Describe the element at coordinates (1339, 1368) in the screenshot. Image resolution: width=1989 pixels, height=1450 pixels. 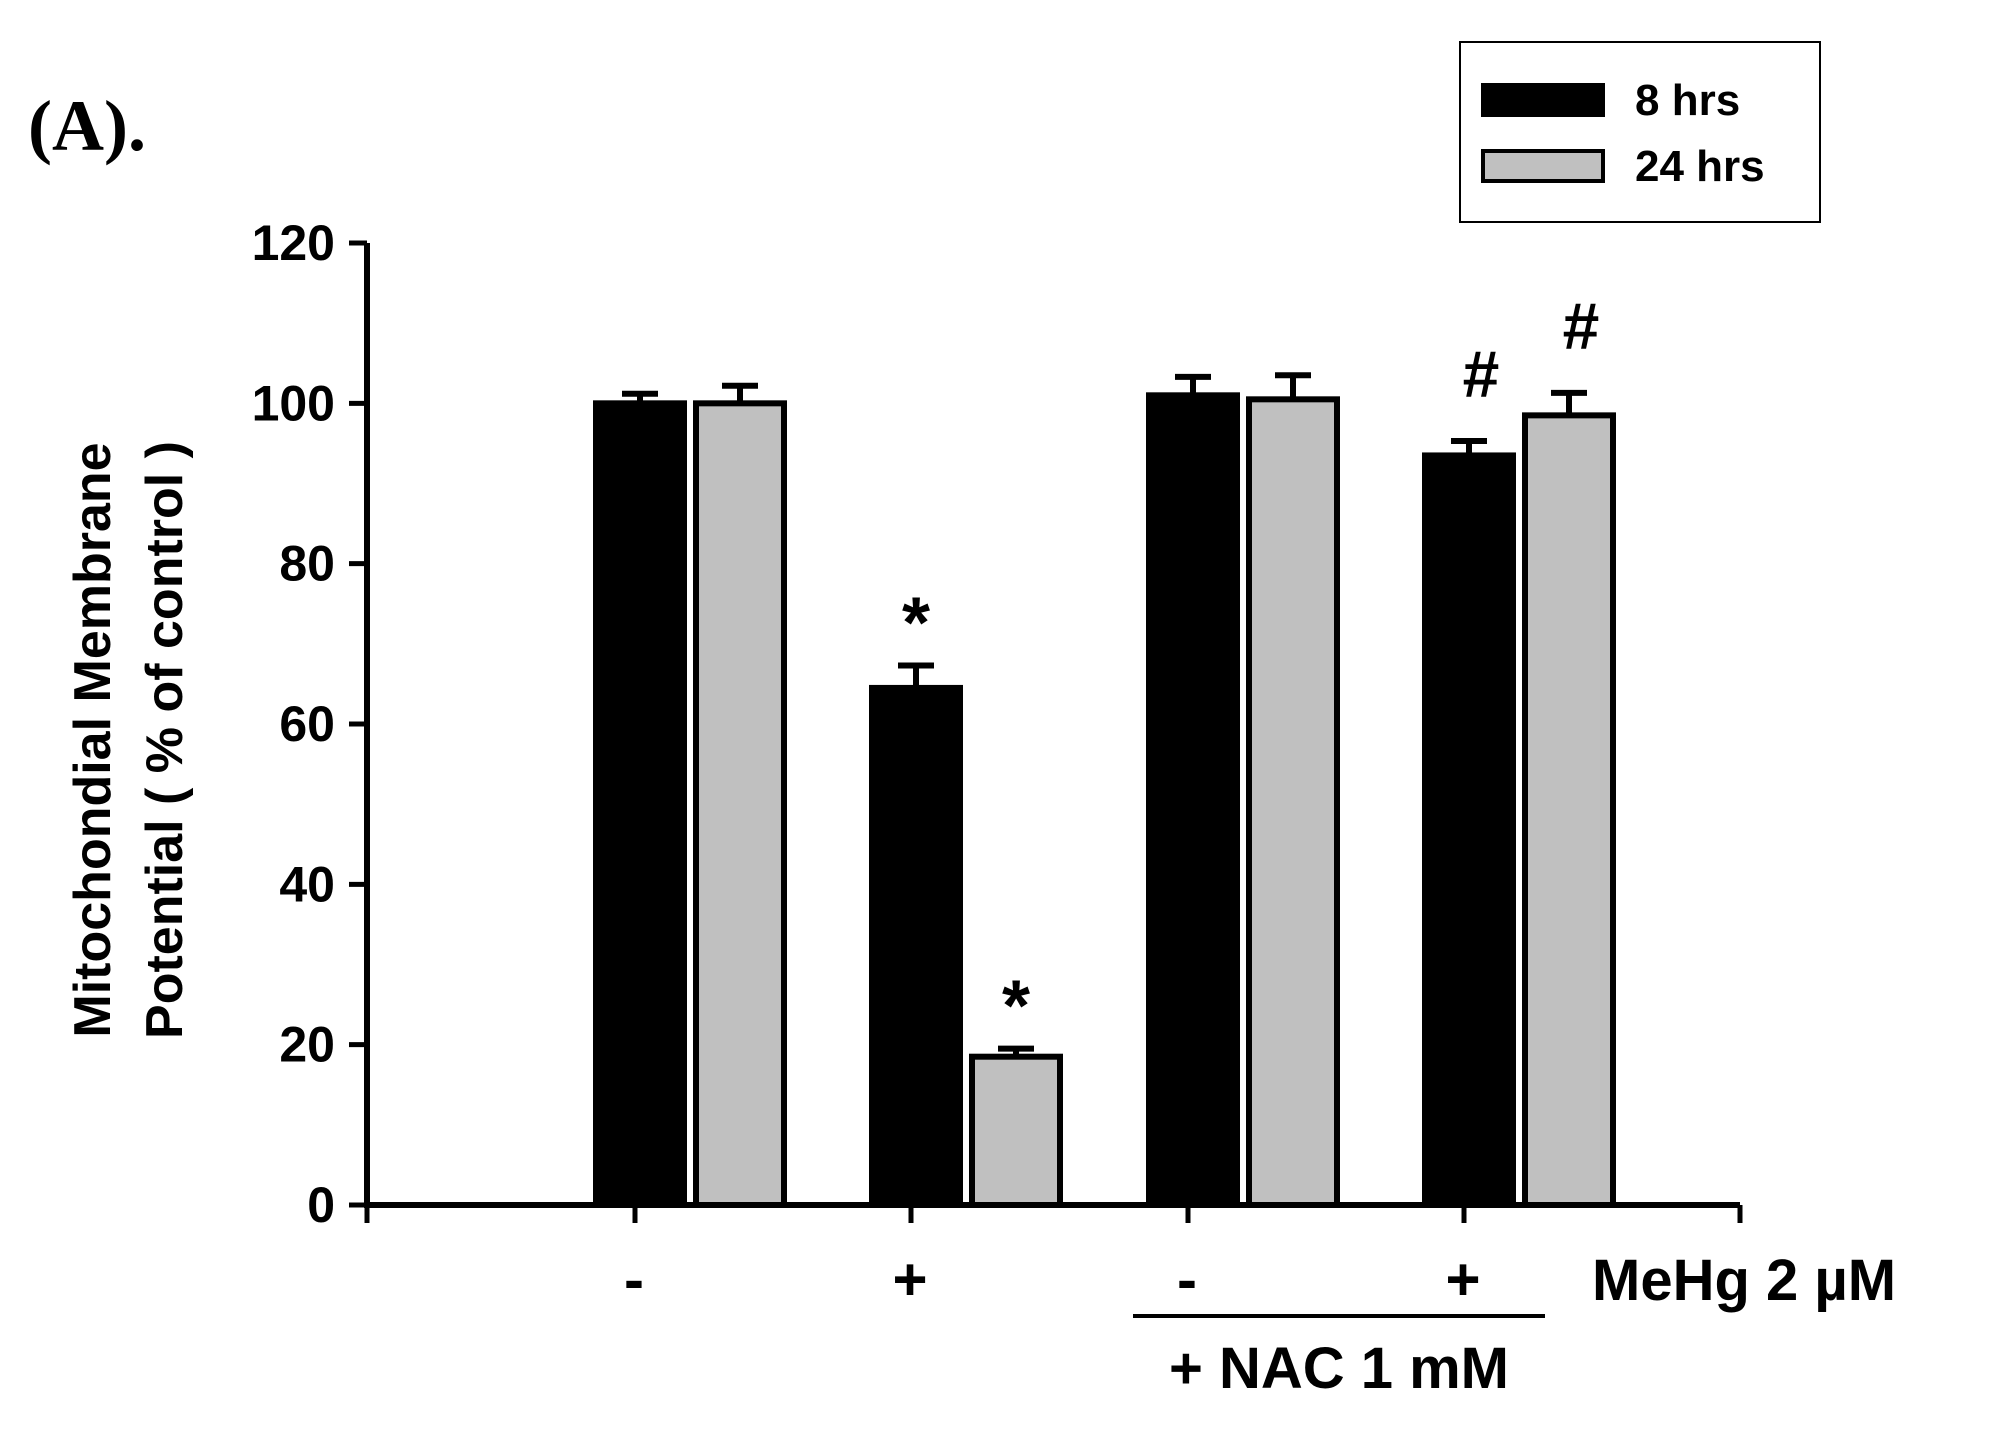
I see `group-label: + NAC 1 mM` at that location.